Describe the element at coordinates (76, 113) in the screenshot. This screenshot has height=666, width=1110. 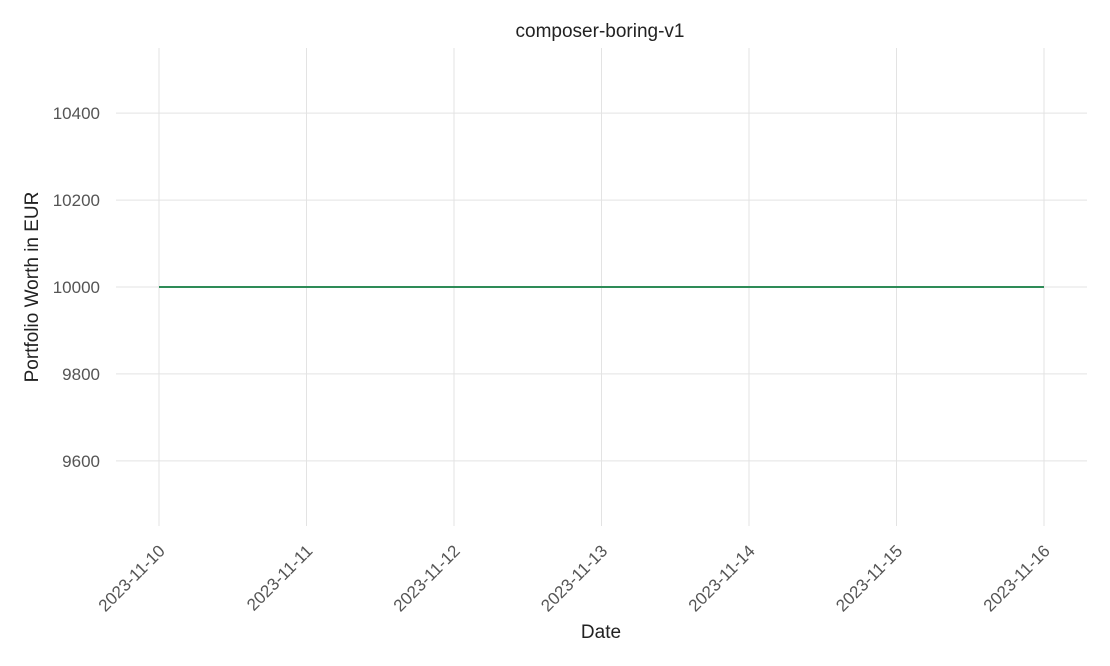
I see `y-tick-label: 10400` at that location.